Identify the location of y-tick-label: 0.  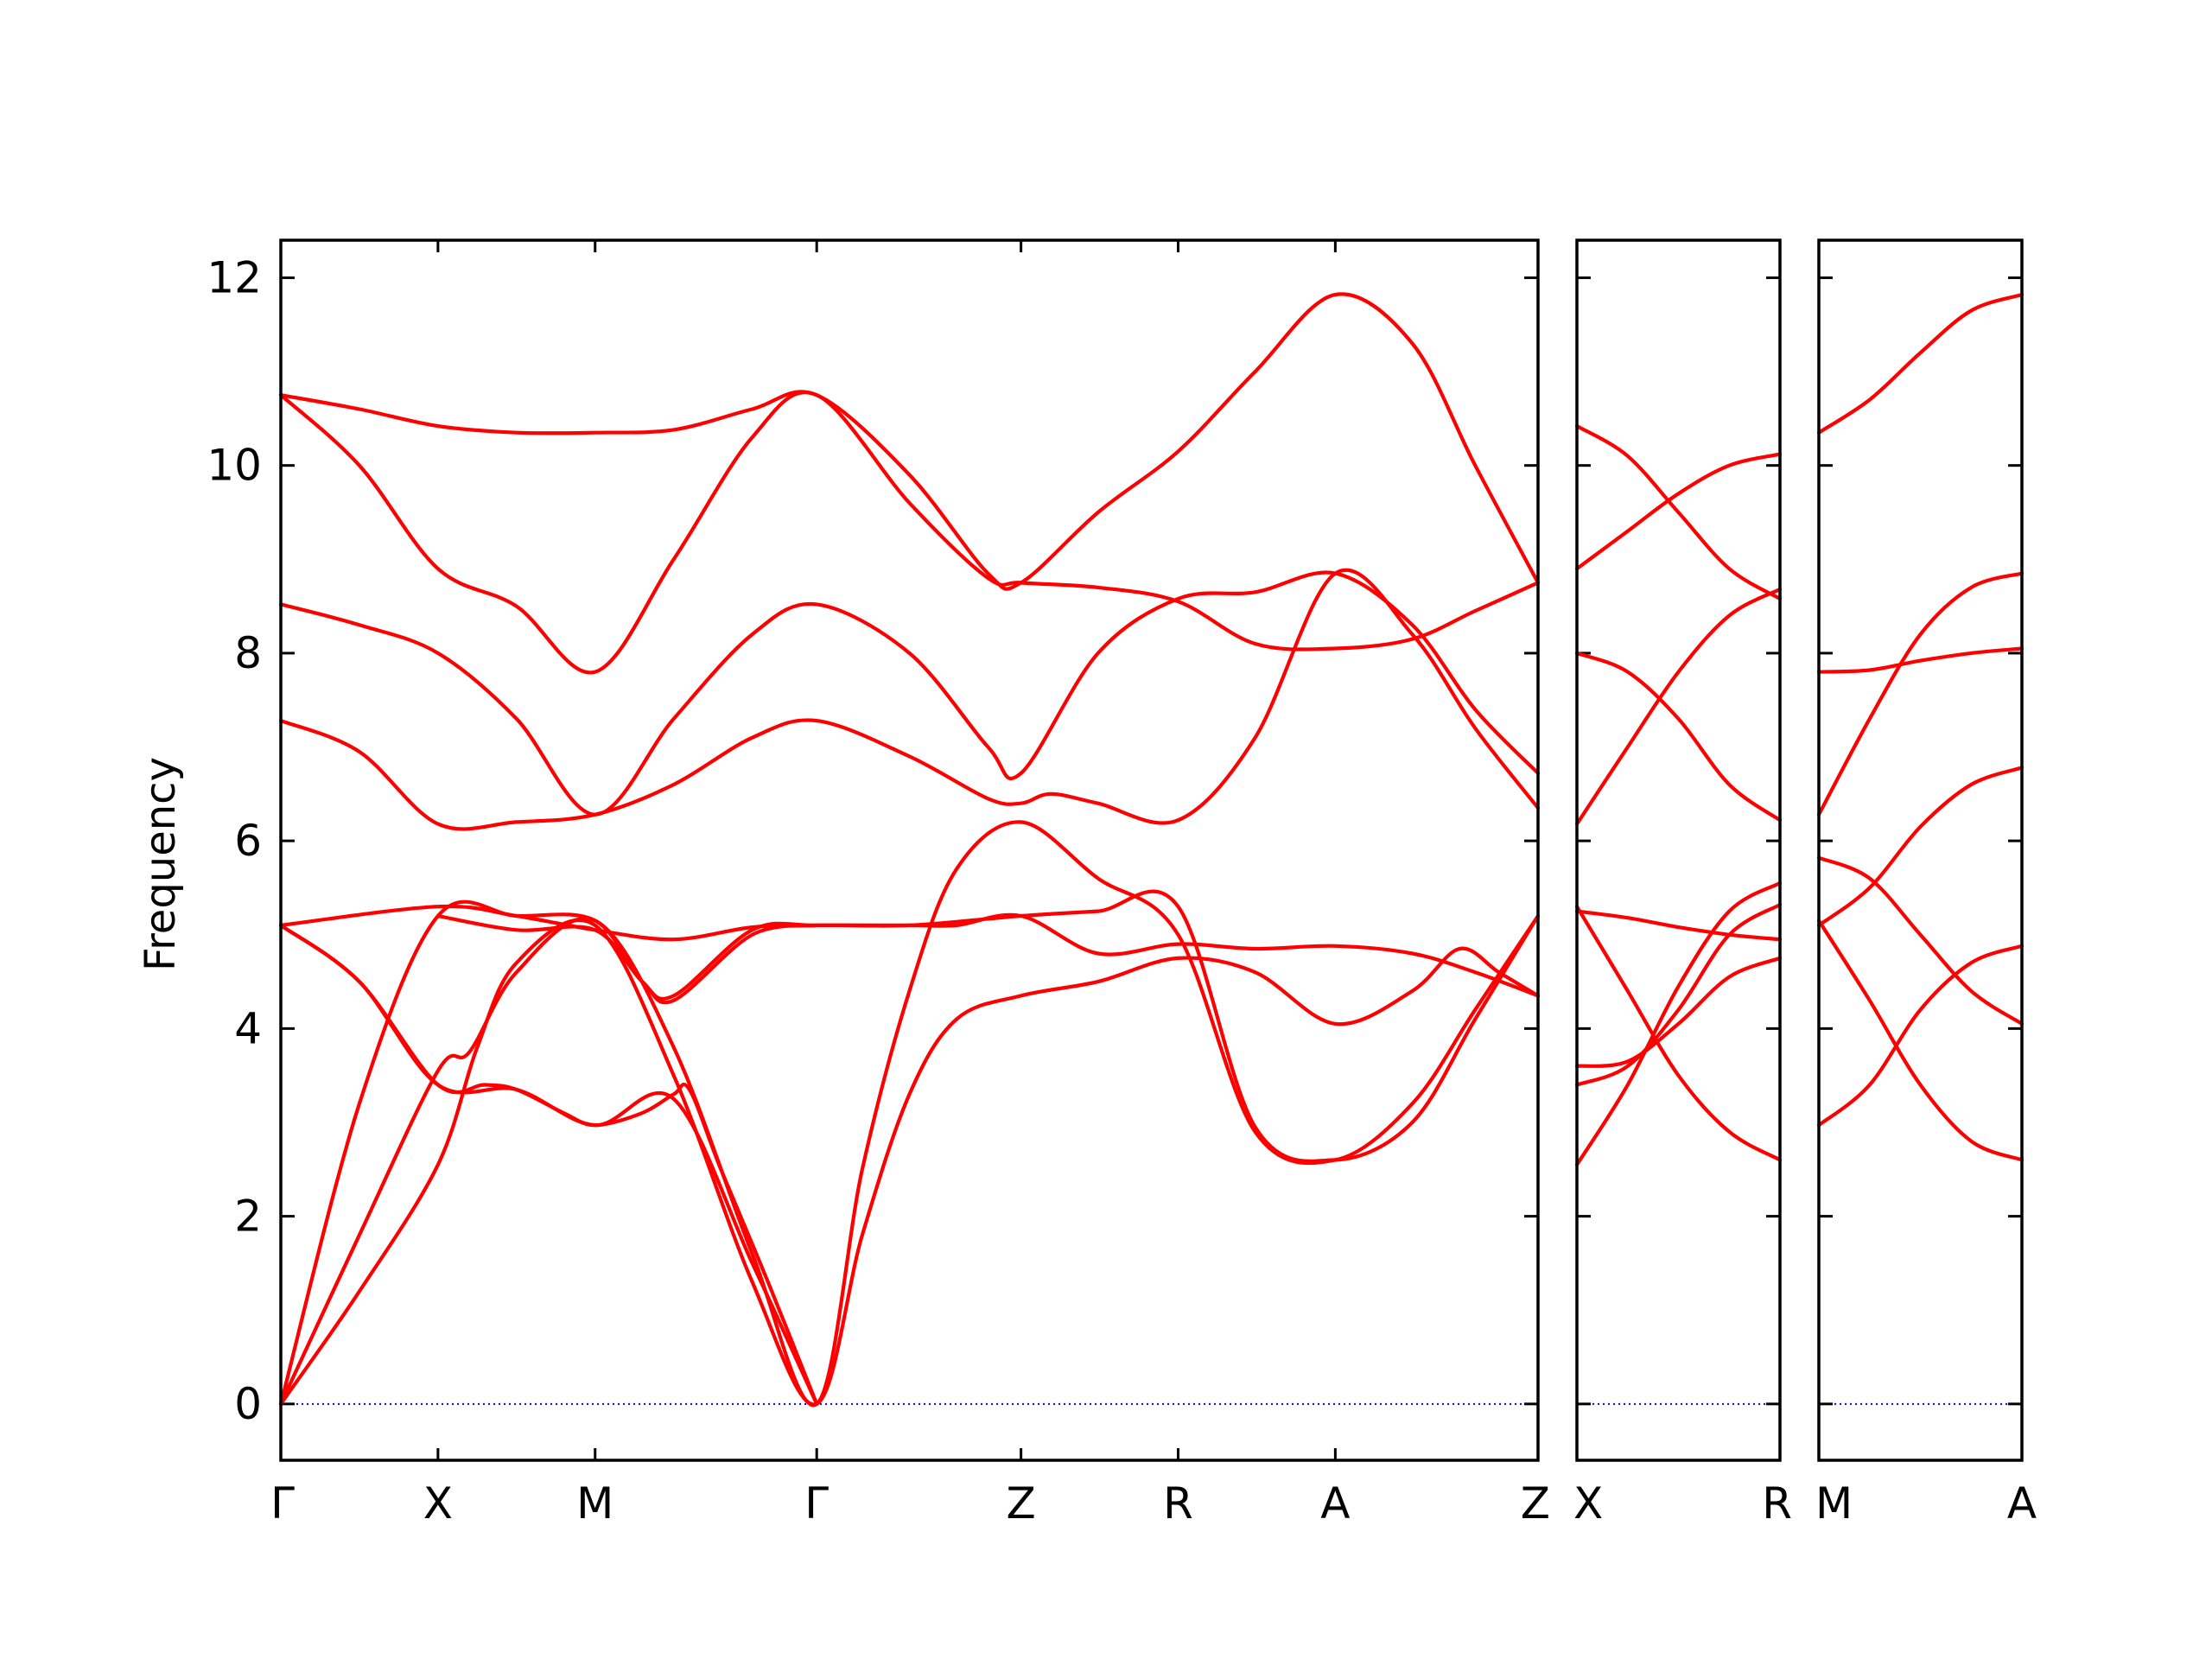
(248, 1404).